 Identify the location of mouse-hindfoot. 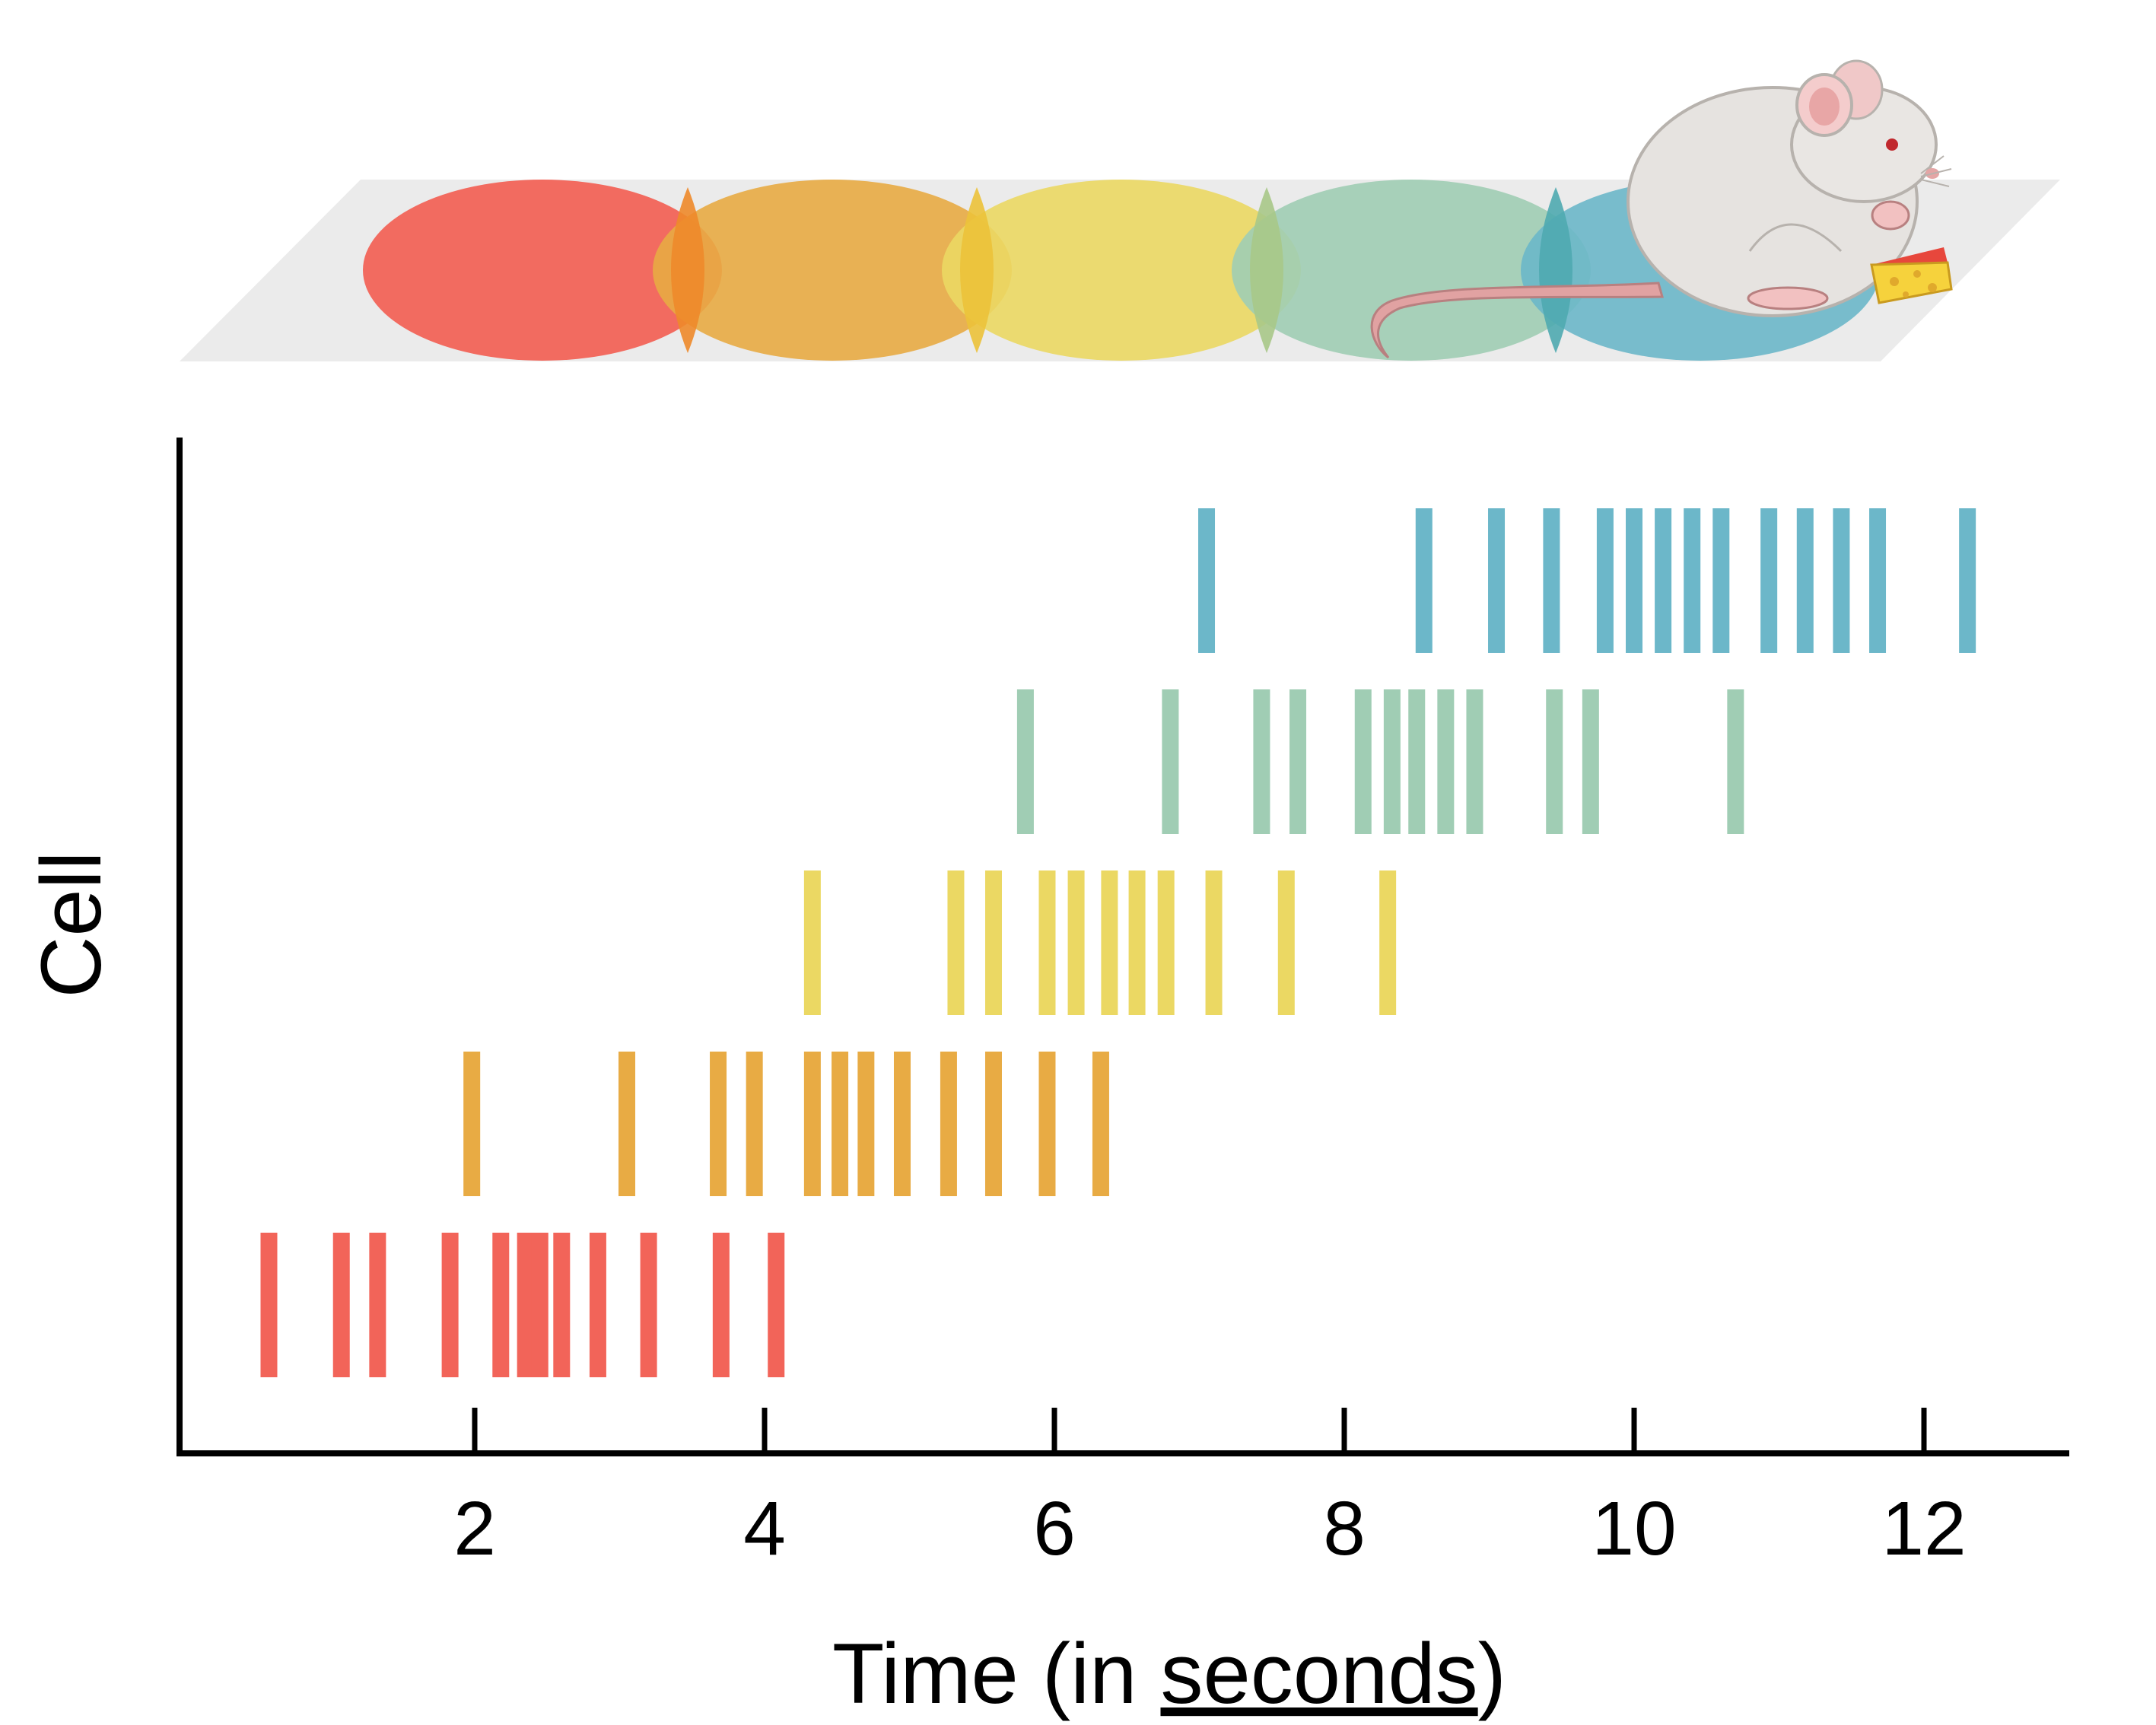
(1788, 298).